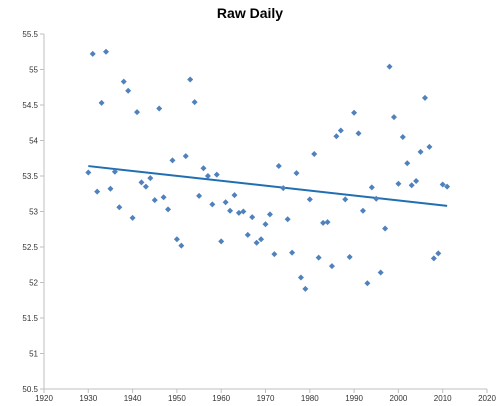 The image size is (500, 406). I want to click on x-tick-label: 2010, so click(443, 398).